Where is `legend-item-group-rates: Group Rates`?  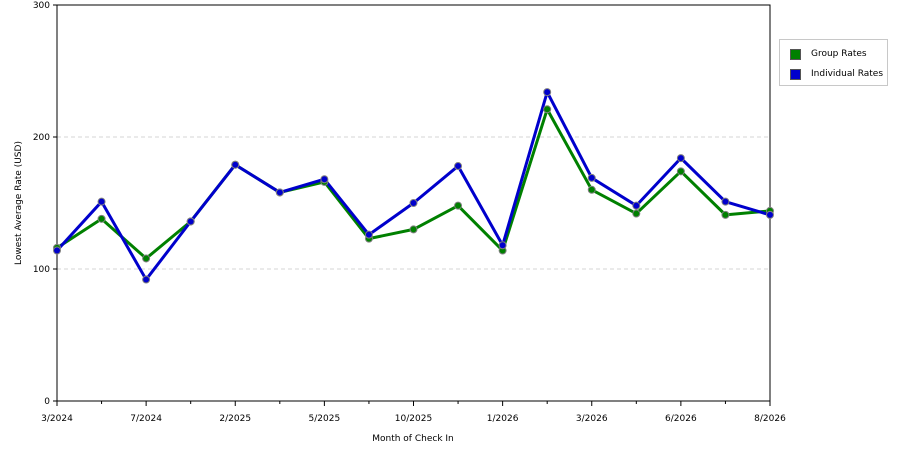 legend-item-group-rates: Group Rates is located at coordinates (828, 54).